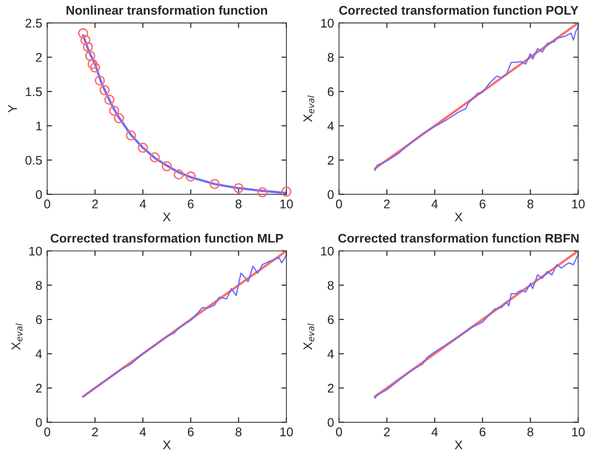  Describe the element at coordinates (12, 108) in the screenshot. I see `y-axis-title: Y` at that location.